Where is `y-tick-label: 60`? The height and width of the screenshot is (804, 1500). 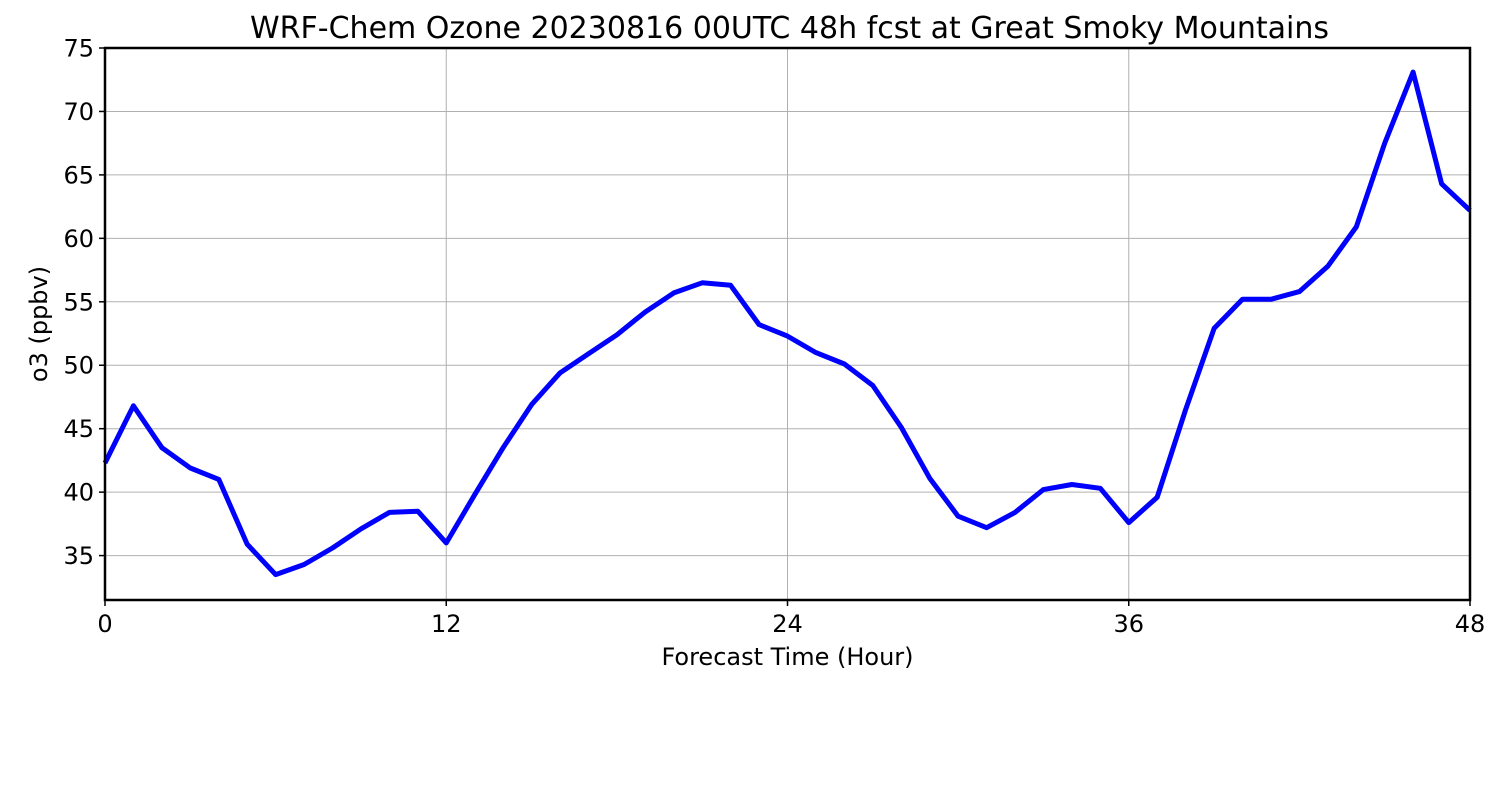
y-tick-label: 60 is located at coordinates (78, 239).